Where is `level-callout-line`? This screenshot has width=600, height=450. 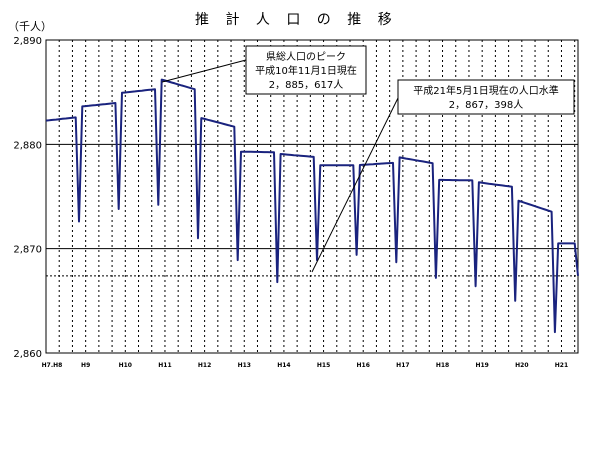
level-callout-line is located at coordinates (355, 185).